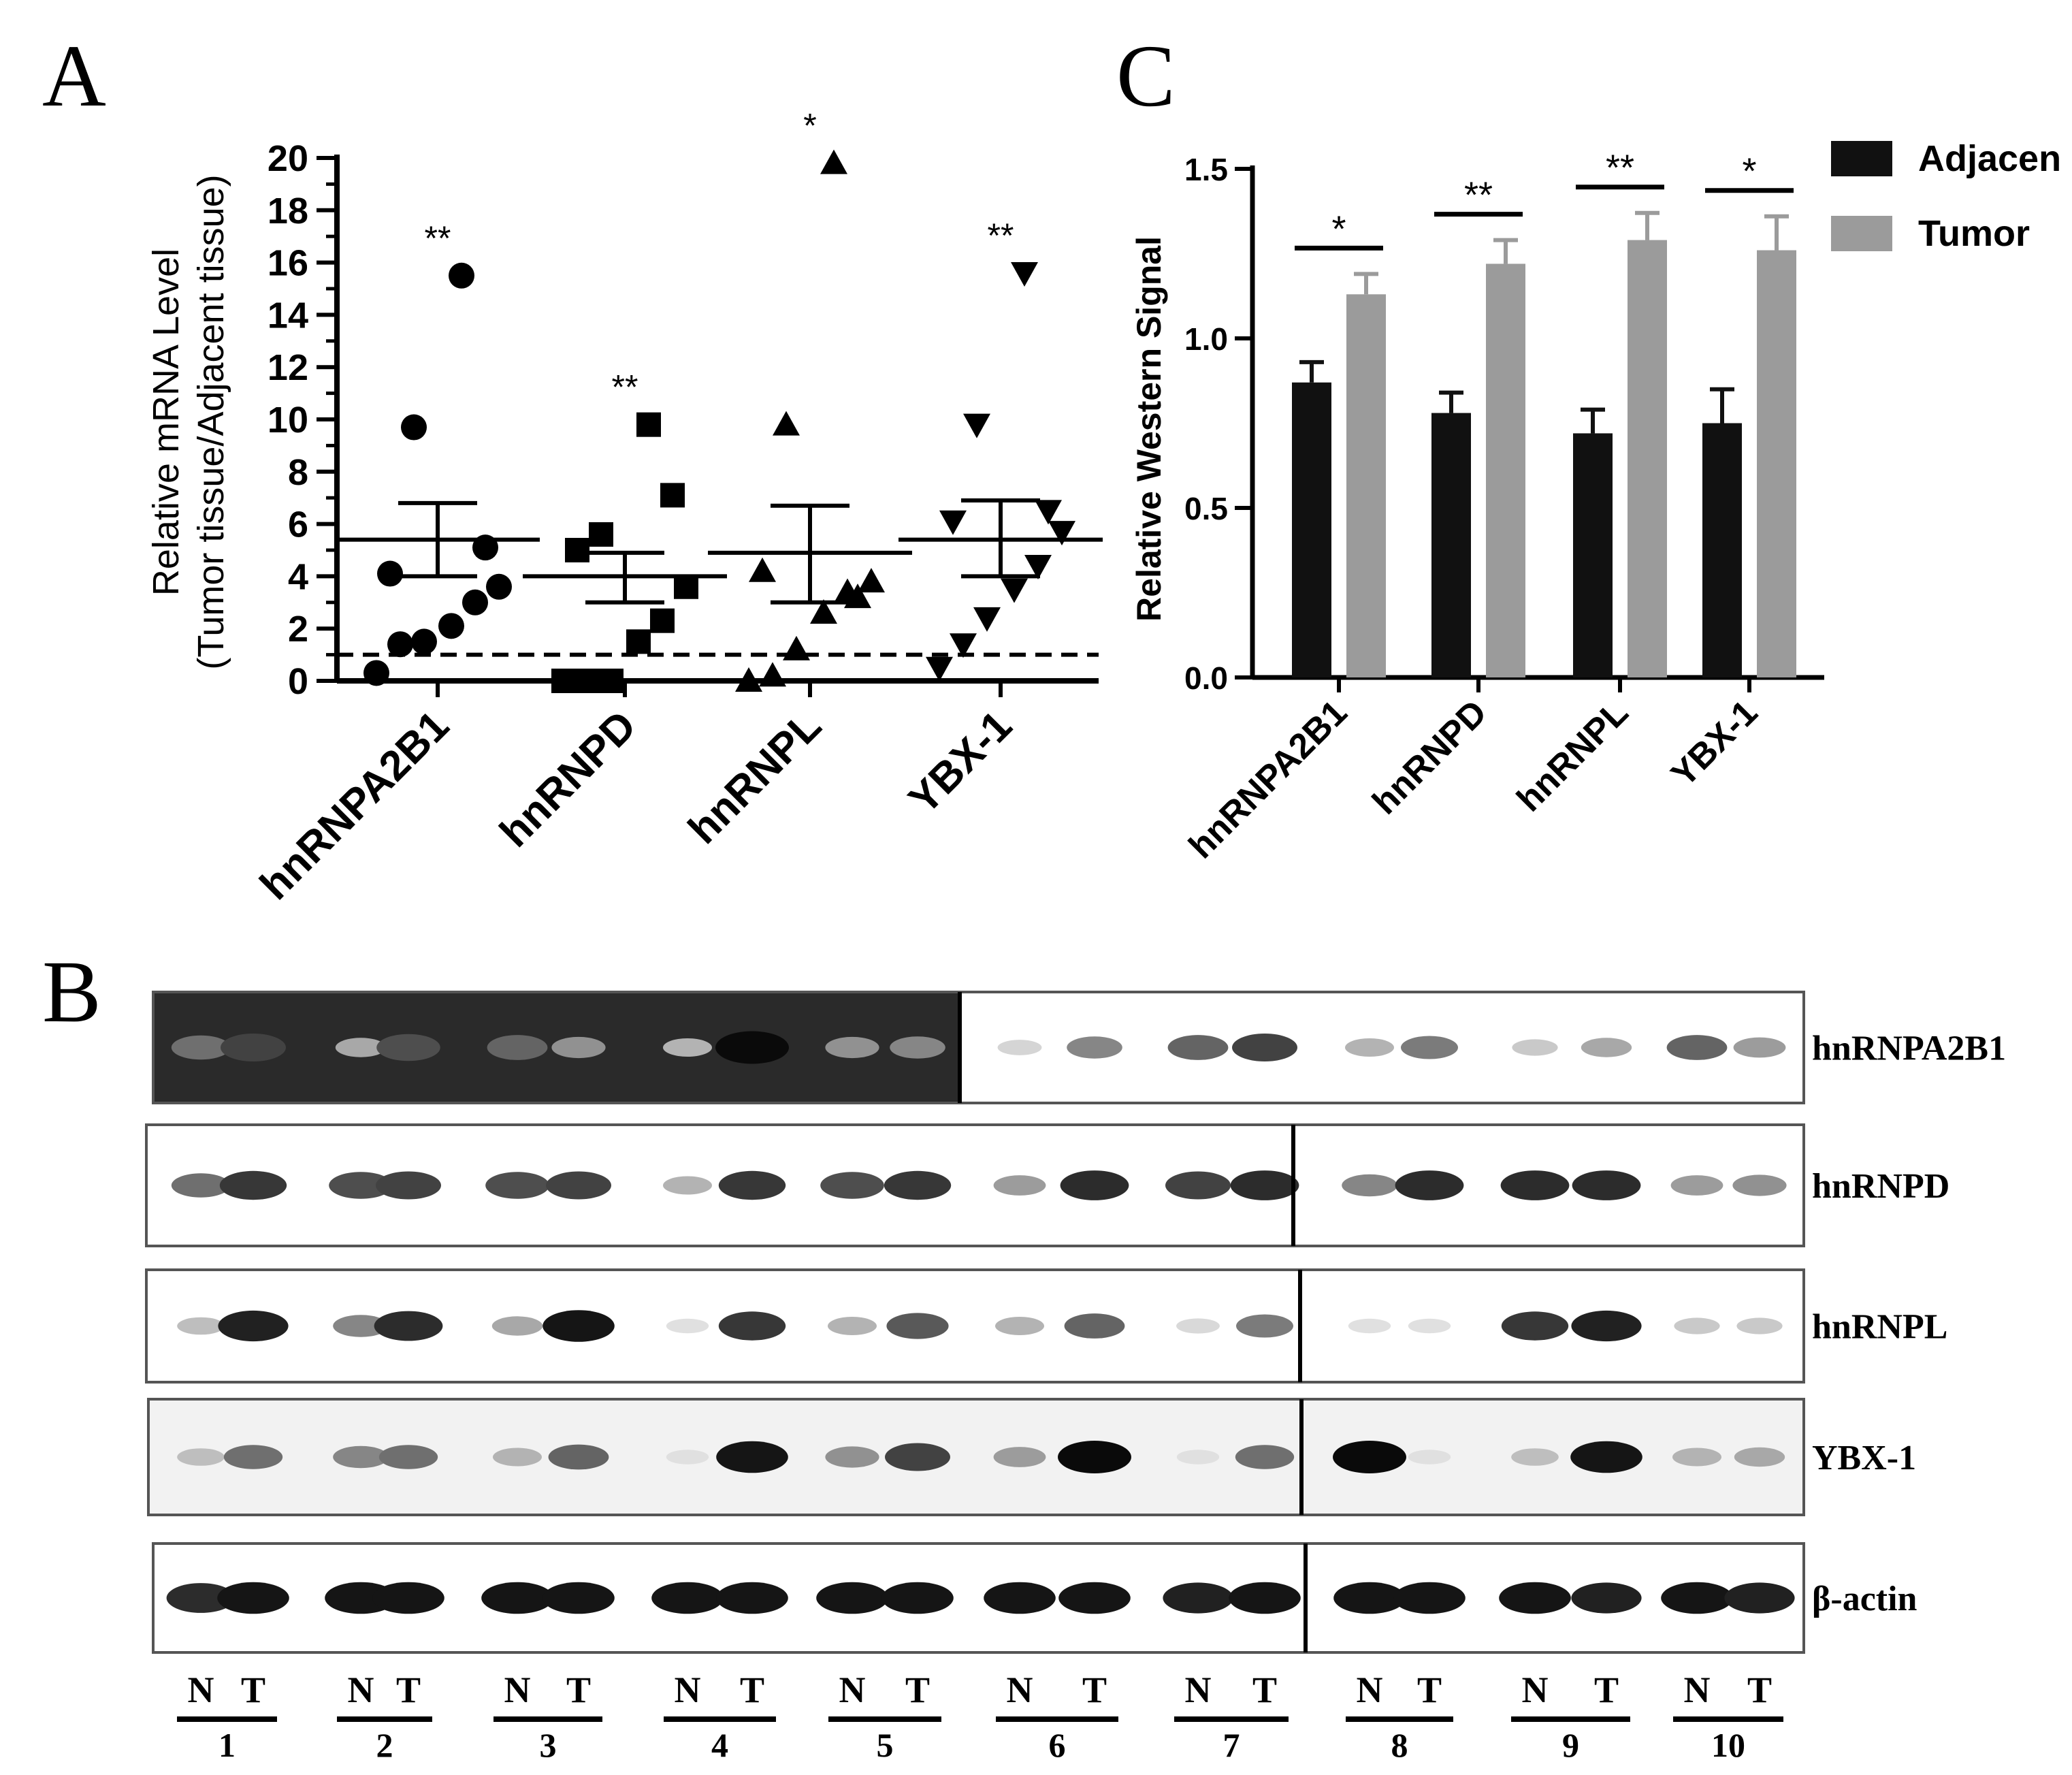  Describe the element at coordinates (1057, 1745) in the screenshot. I see `b-sample-label: 6` at that location.